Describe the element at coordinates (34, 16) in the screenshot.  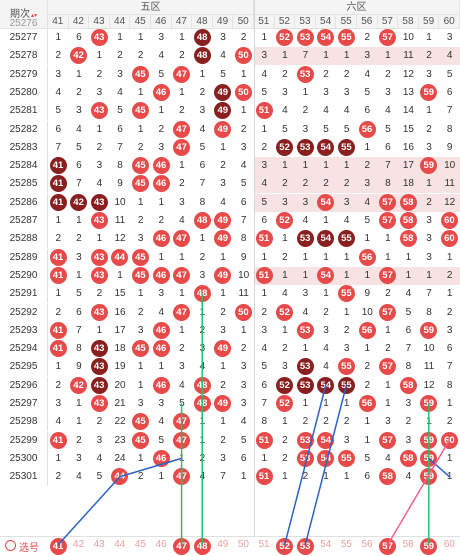
I see `sort-icon: ▴▾` at that location.